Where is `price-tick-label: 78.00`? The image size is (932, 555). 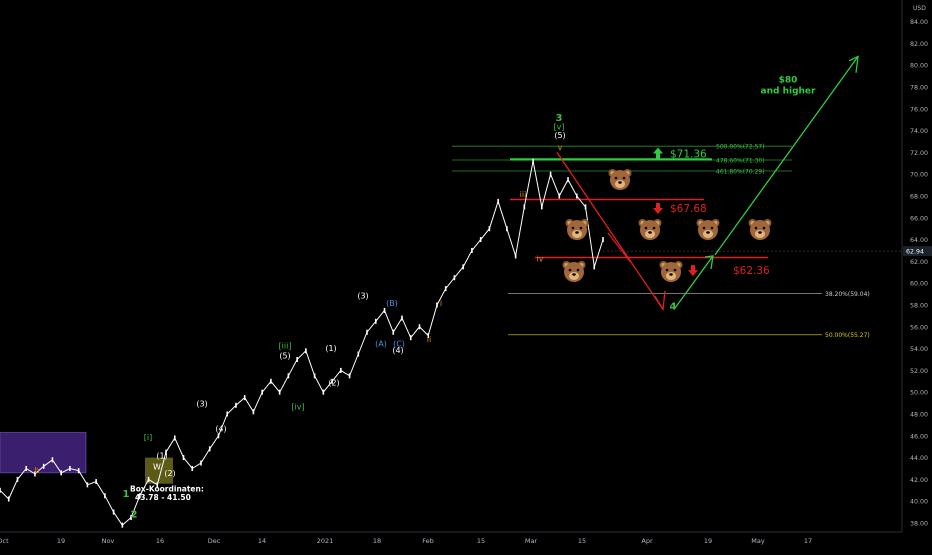
price-tick-label: 78.00 is located at coordinates (919, 87).